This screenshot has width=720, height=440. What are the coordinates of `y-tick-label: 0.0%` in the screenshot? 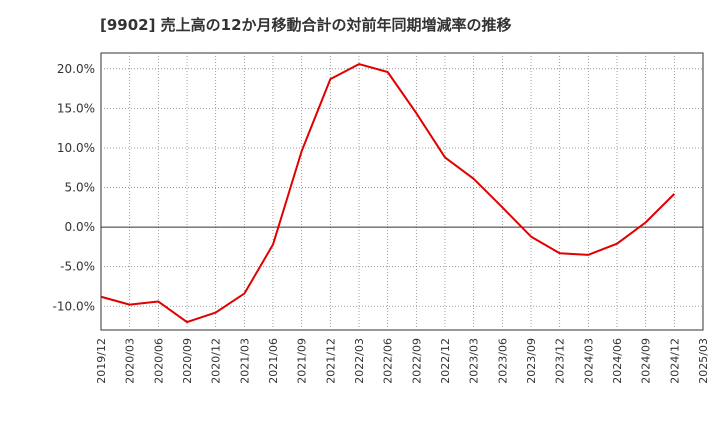 It's located at (80, 227).